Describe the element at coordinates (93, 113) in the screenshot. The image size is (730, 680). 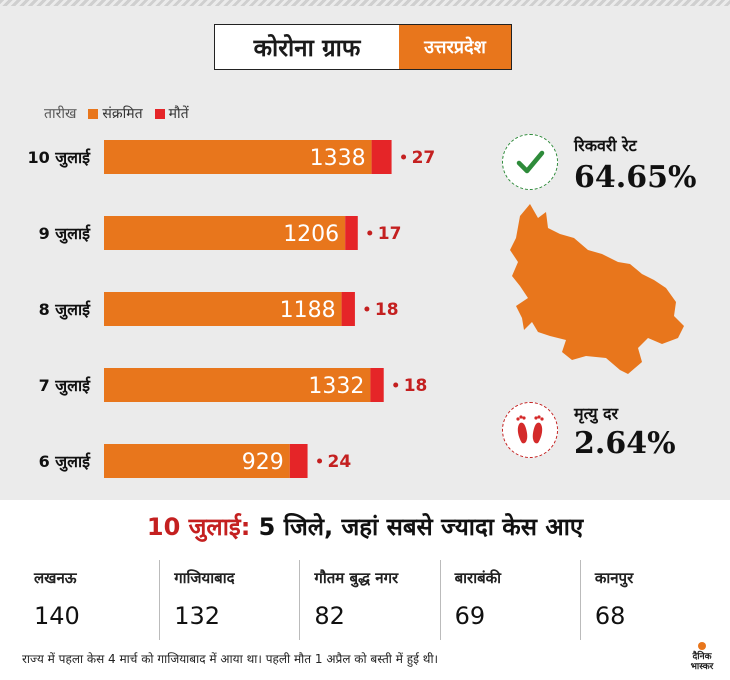
I see `legend-infected-swatch` at that location.